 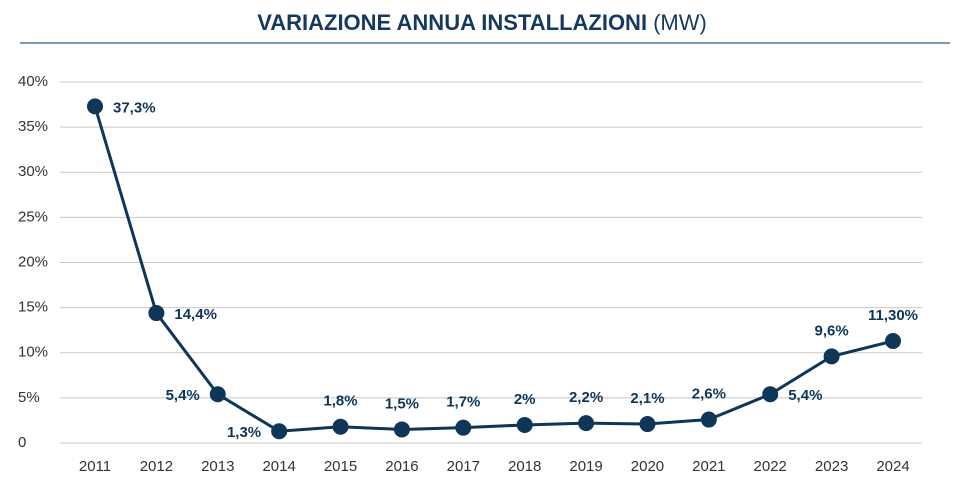 I want to click on y-tick-label: 20%, so click(x=33, y=261).